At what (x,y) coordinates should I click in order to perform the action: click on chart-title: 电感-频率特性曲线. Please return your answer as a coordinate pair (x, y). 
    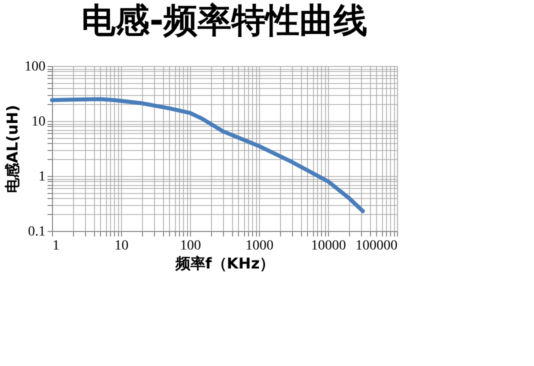
    Looking at the image, I should click on (224, 21).